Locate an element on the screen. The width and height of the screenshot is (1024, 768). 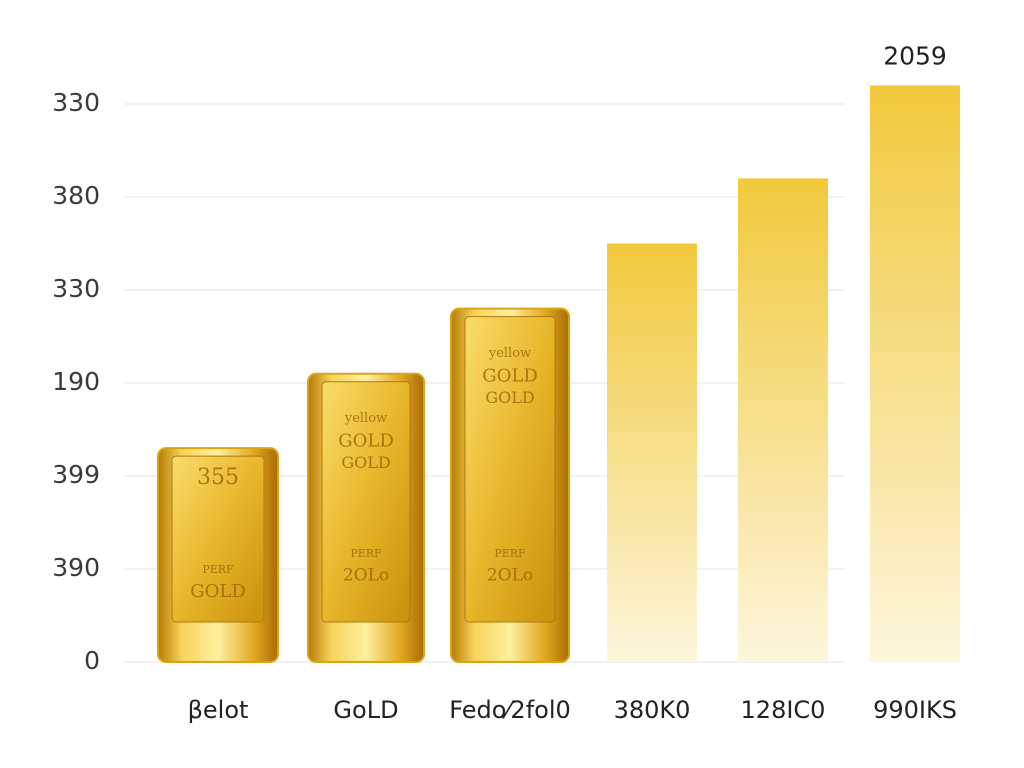
y-tick-label: 399 is located at coordinates (76, 474).